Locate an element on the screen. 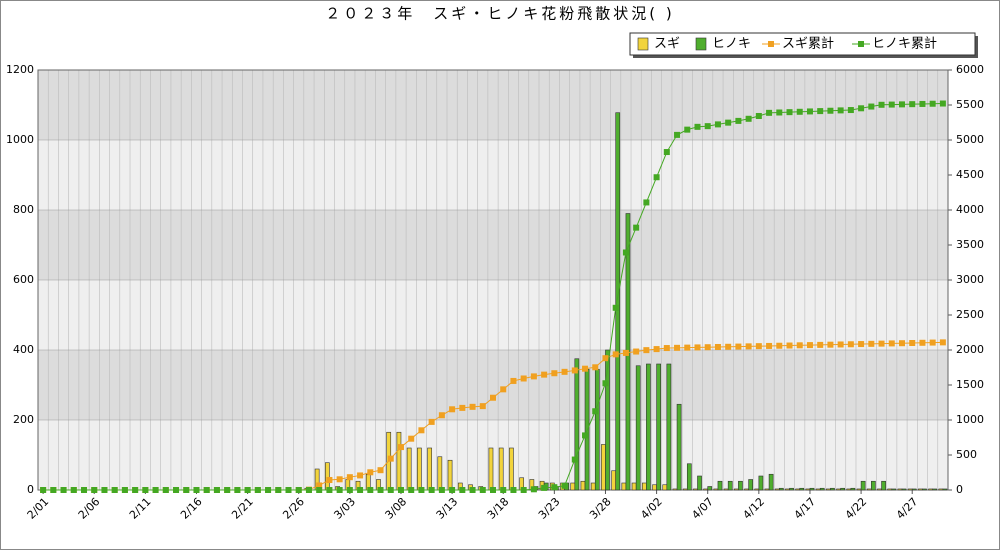 The image size is (1000, 550). legend-label: ヒノキ累計 is located at coordinates (904, 44).